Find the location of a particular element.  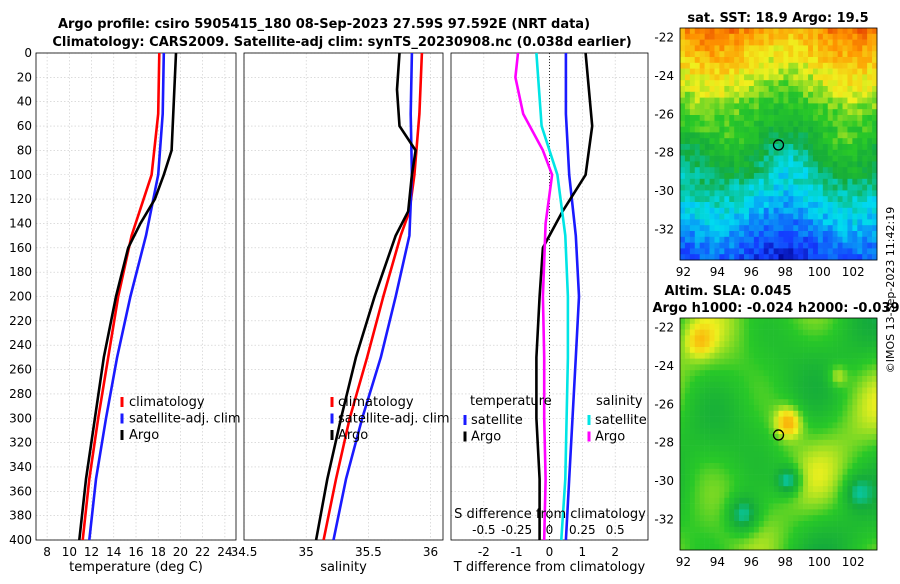

y-tick-label: 60 is located at coordinates (24, 126).